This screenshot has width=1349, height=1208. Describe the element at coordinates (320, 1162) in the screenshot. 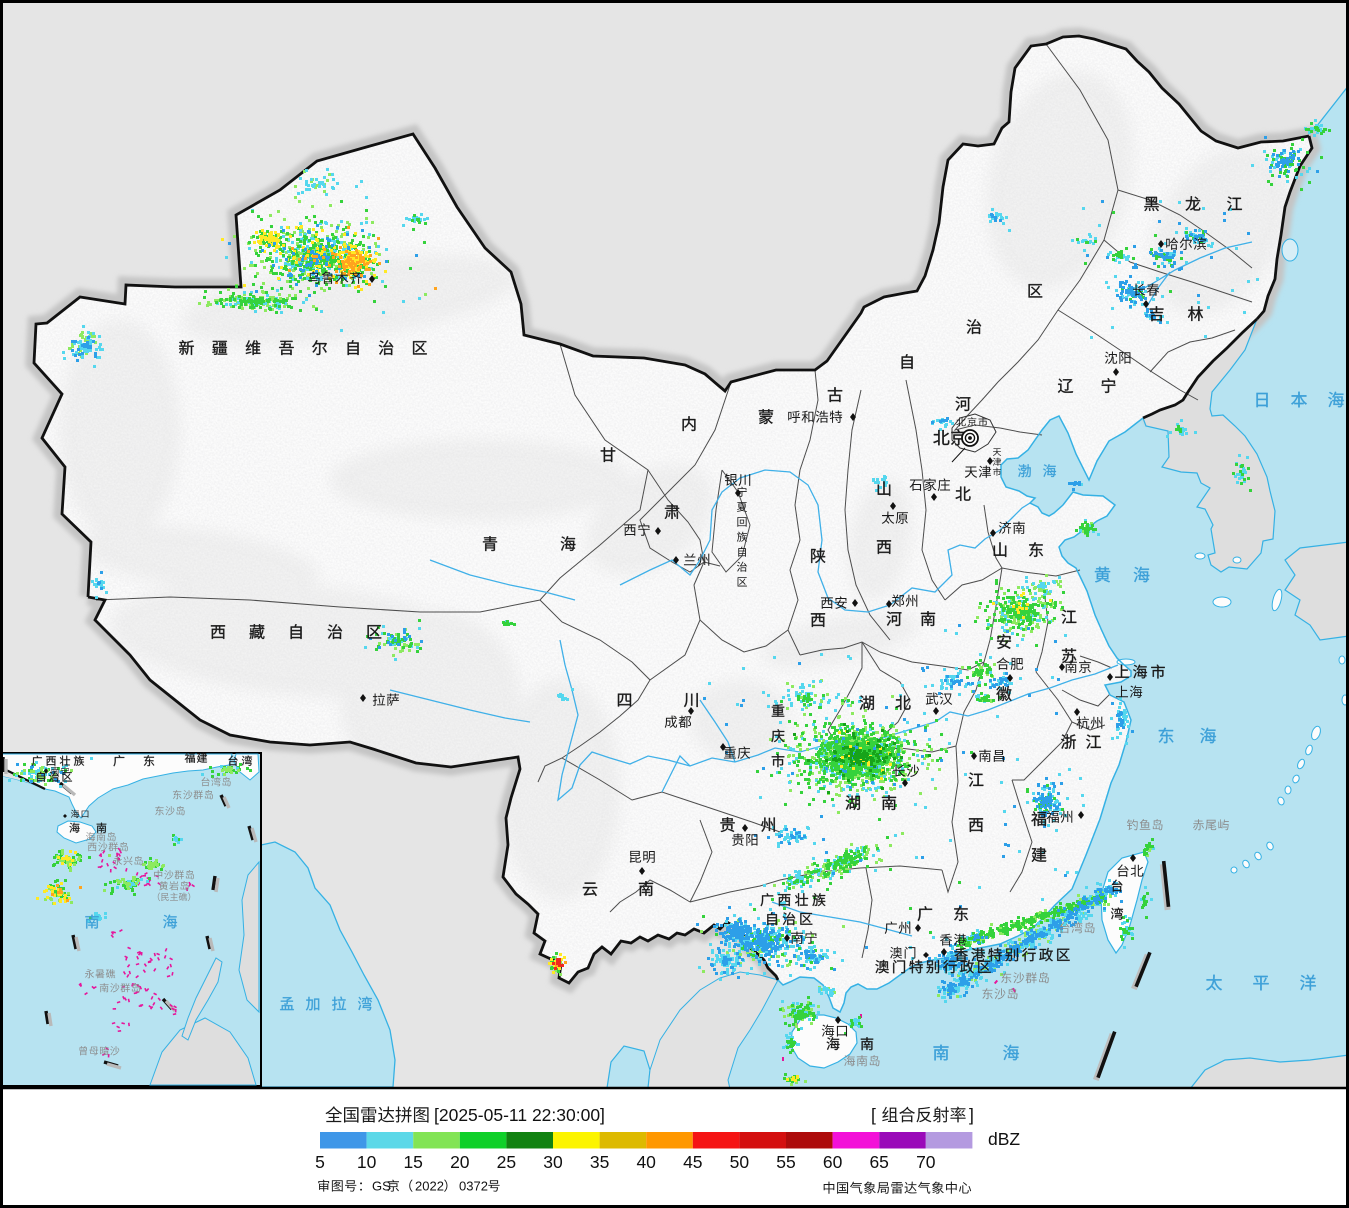

I see `svg-text: 5` at that location.